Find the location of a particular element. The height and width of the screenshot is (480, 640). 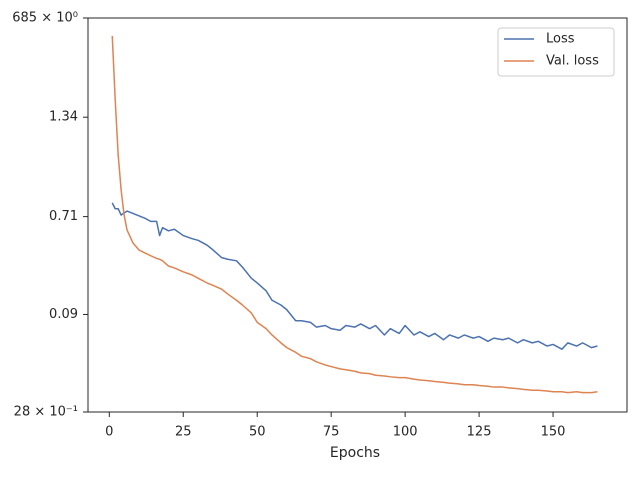

x-tick-label: 150 is located at coordinates (553, 432).